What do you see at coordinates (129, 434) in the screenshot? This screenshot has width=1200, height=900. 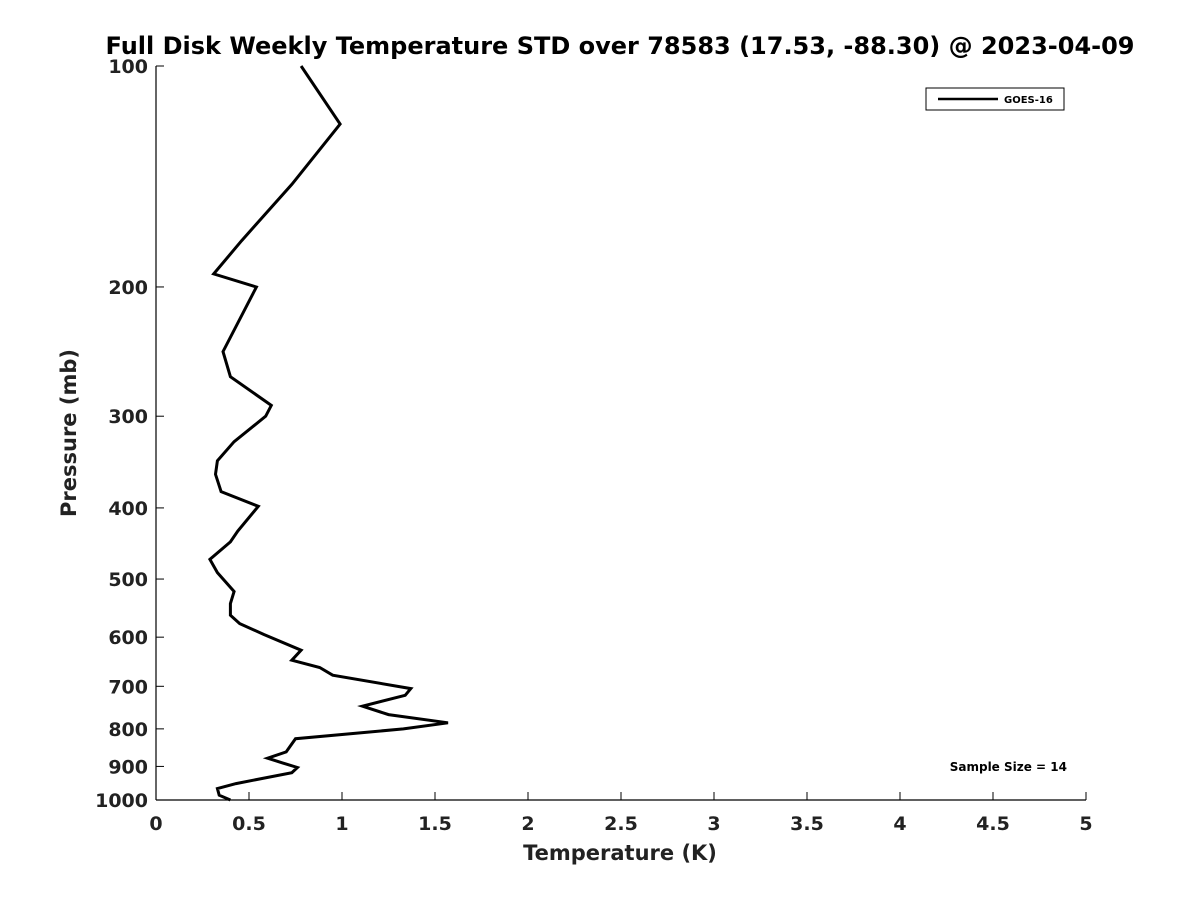 I see `y-ticks: 100 200 300 400 500 600 700 800 900 1000` at bounding box center [129, 434].